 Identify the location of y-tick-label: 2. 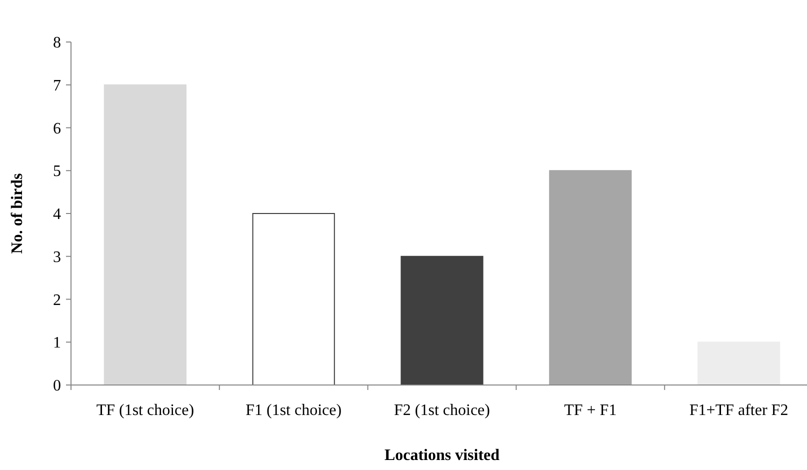
(57, 300).